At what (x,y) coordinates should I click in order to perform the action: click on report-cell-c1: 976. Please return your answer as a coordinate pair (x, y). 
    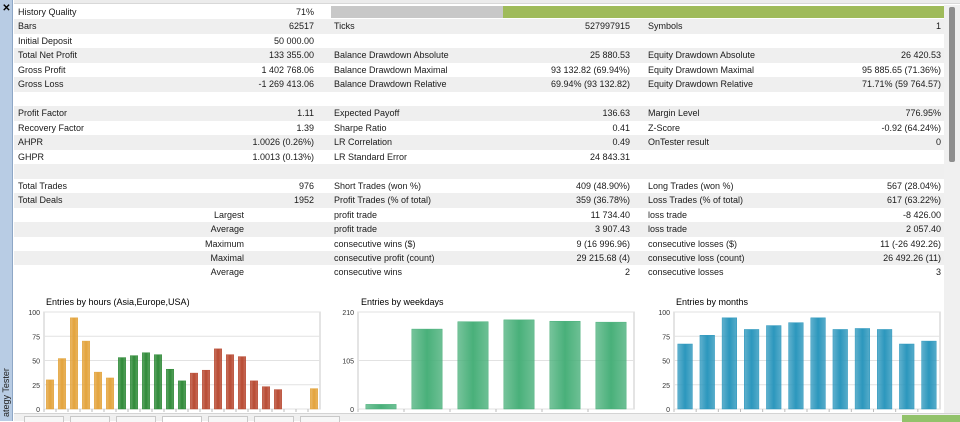
    Looking at the image, I should click on (306, 185).